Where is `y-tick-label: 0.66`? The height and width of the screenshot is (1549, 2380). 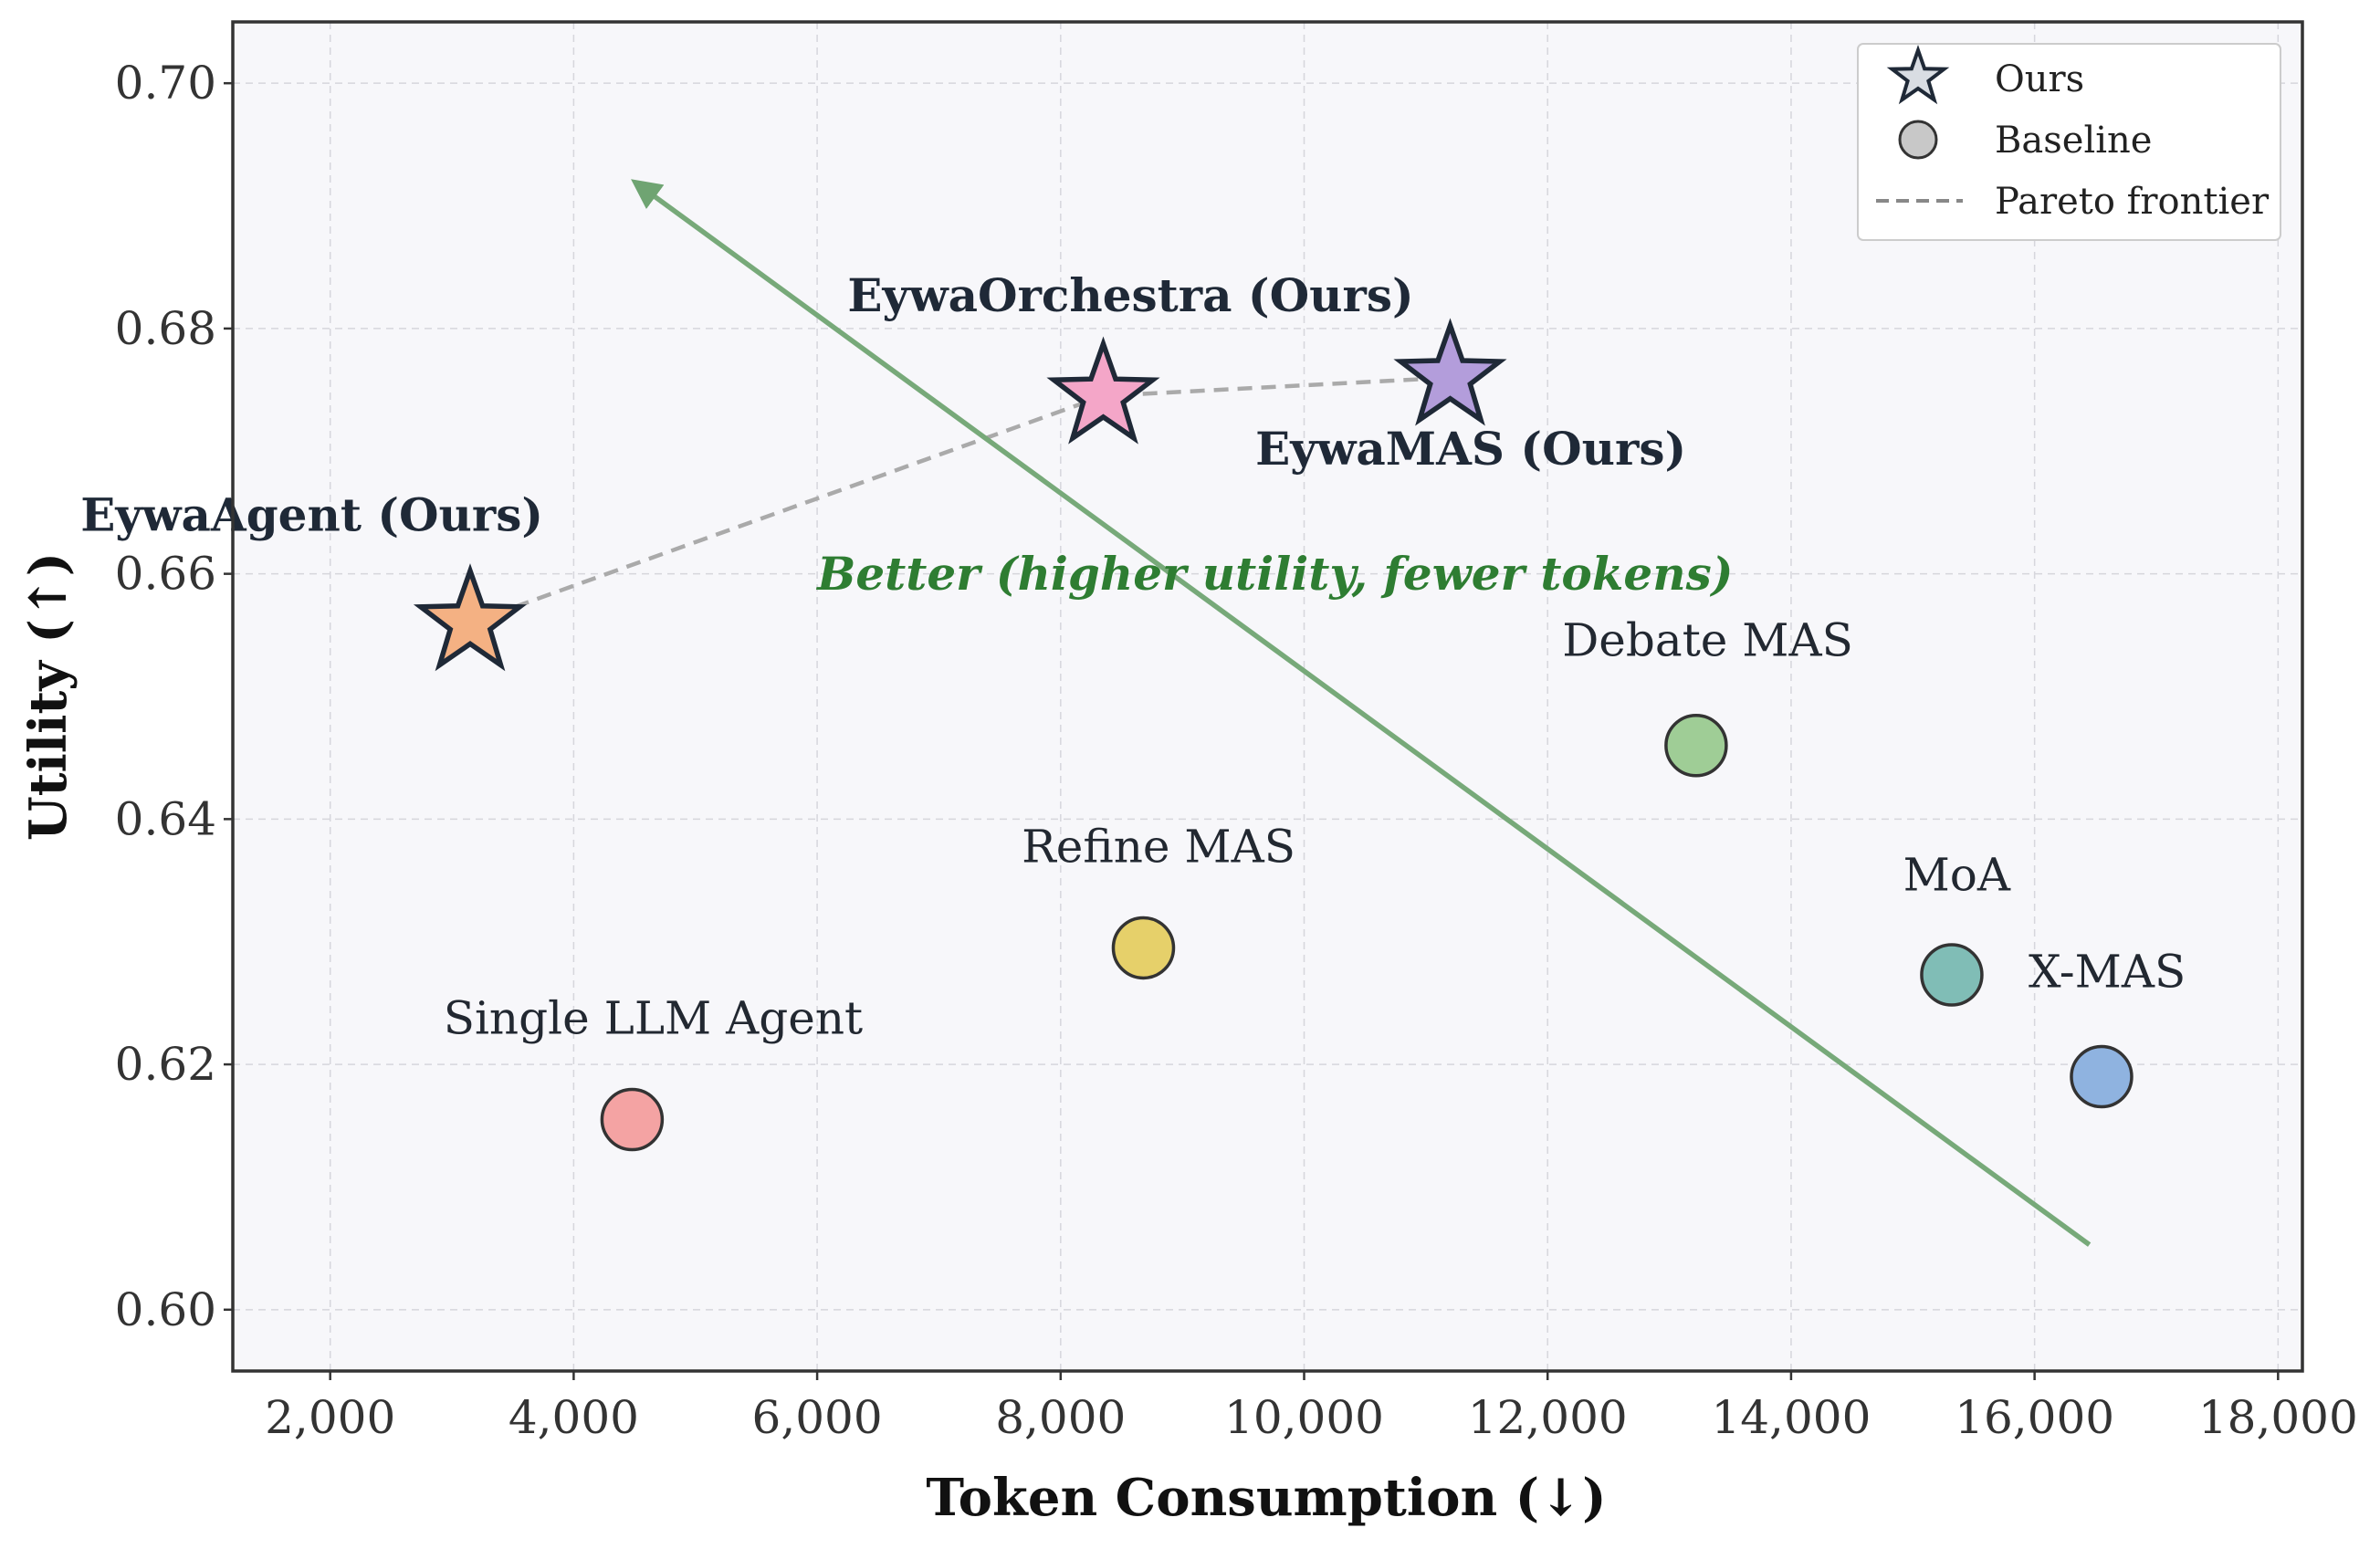 y-tick-label: 0.66 is located at coordinates (165, 574).